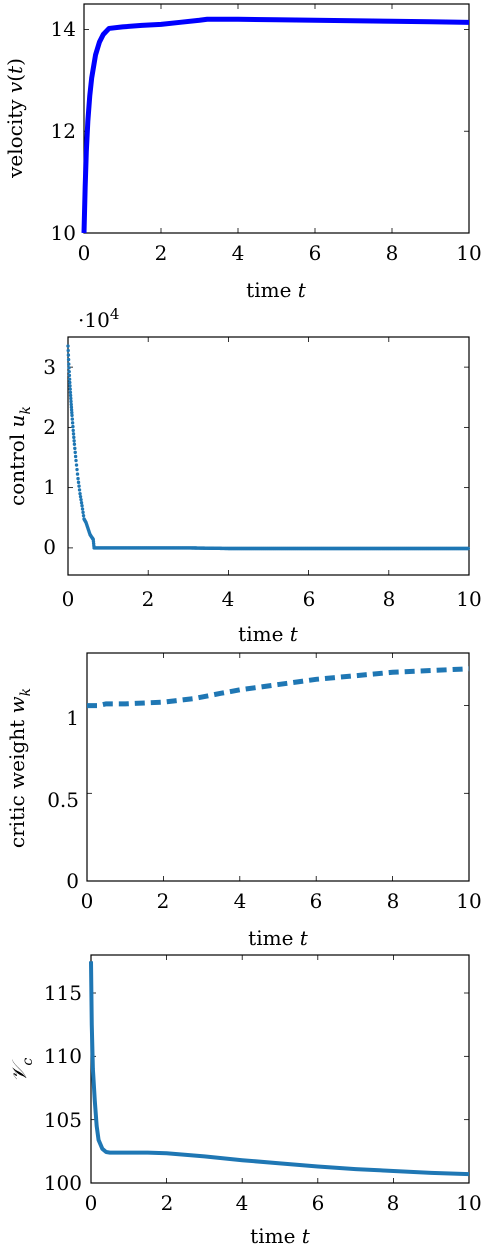  I want to click on y-tick-label: 100, so click(63, 1183).